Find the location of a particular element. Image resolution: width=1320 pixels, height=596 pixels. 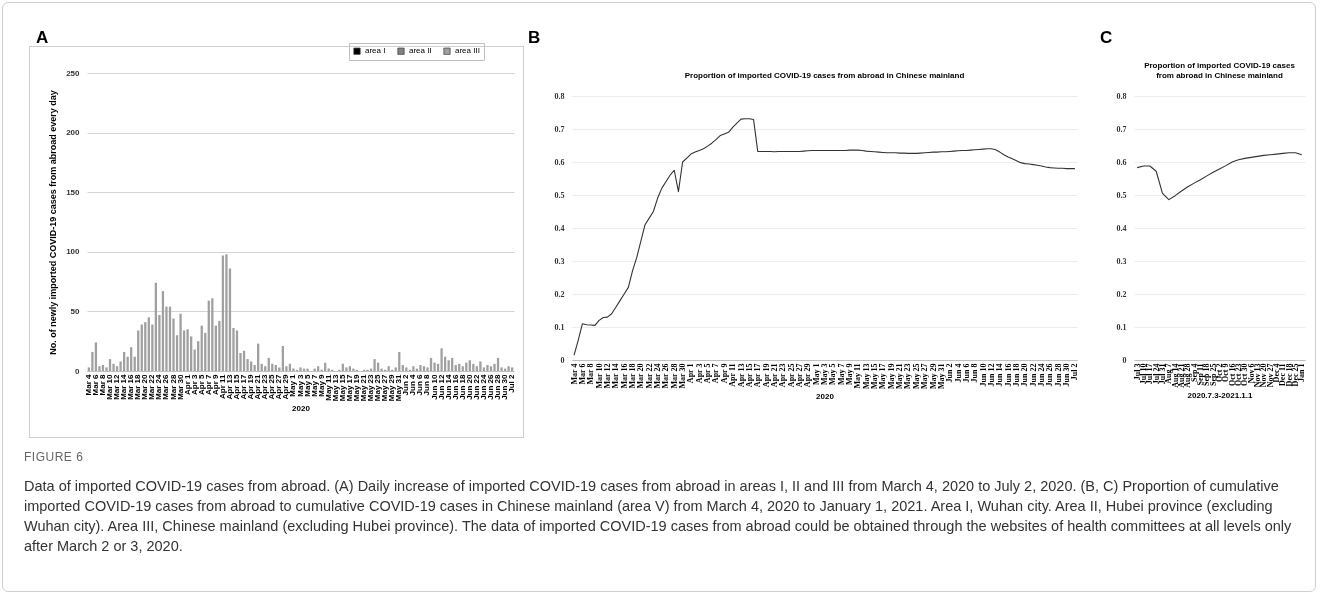

legend-label: area II is located at coordinates (420, 51).